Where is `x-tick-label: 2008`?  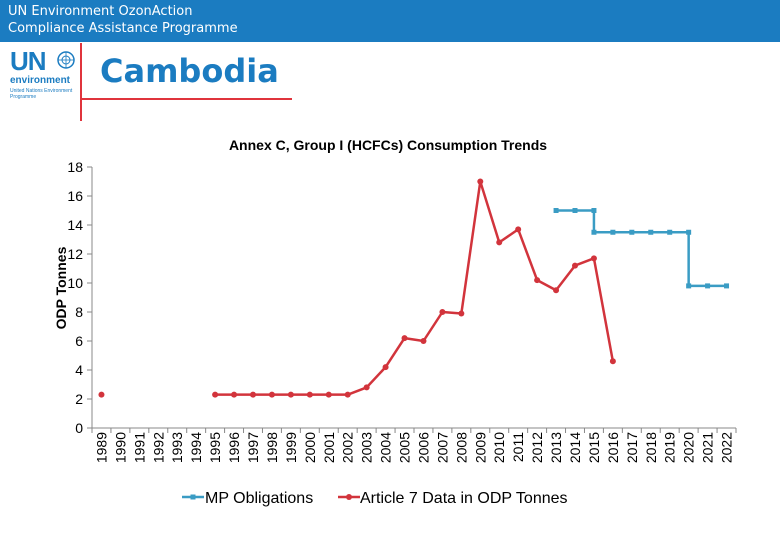
x-tick-label: 2008 is located at coordinates (461, 447).